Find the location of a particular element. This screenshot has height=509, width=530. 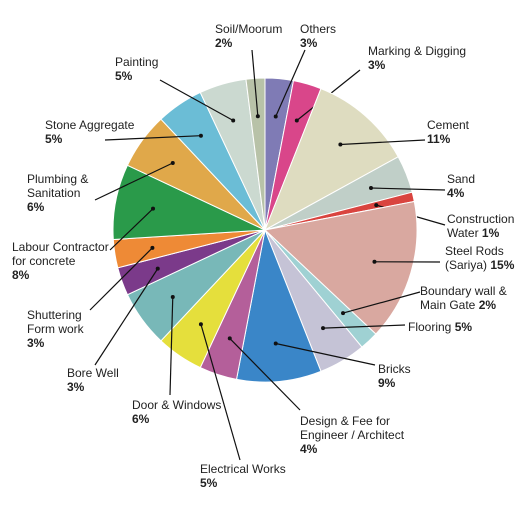

slice-label: Plumbing & Sanitation 6% is located at coordinates (62, 193).